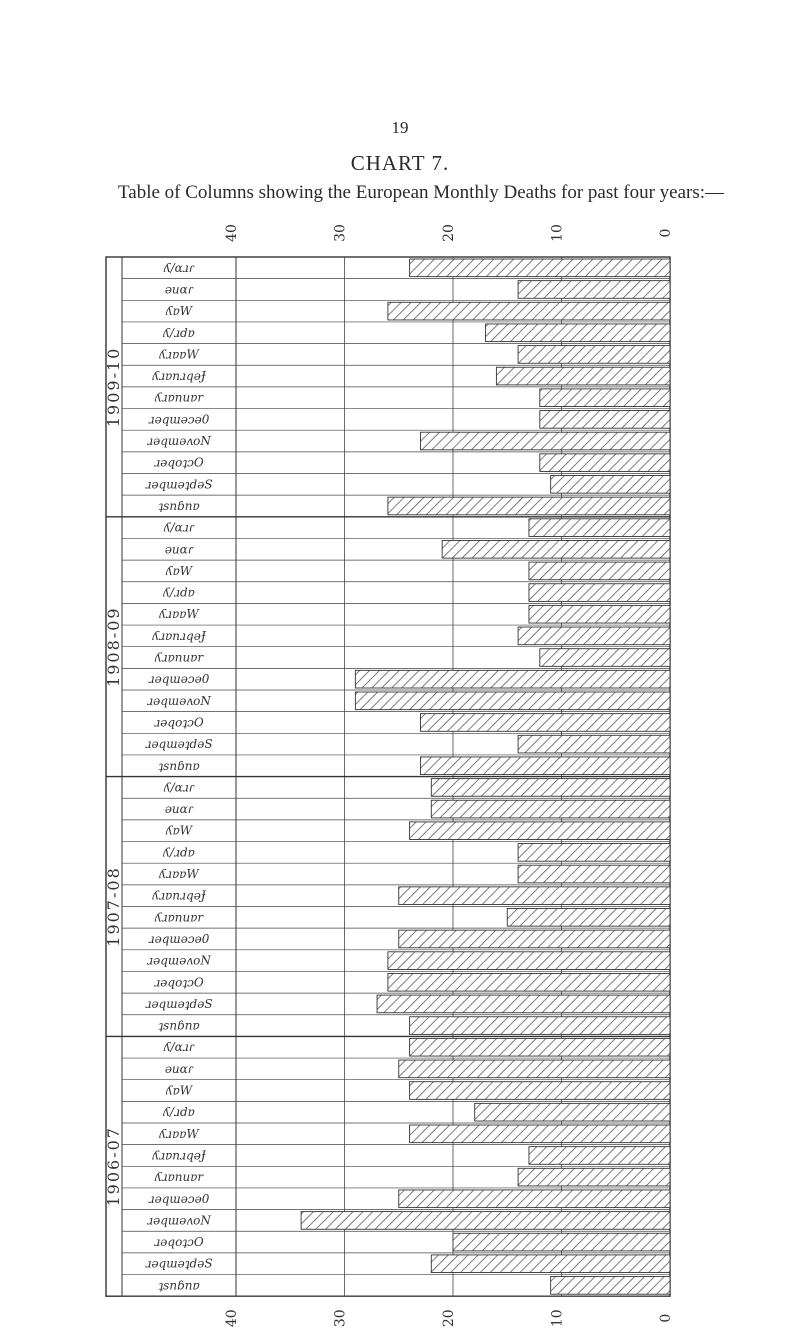 This screenshot has width=800, height=1342. I want to click on series-label: 1909-10, so click(113, 387).